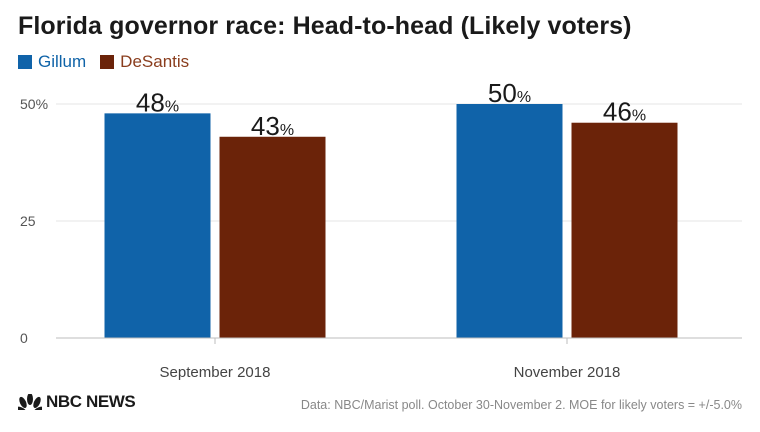  Describe the element at coordinates (215, 372) in the screenshot. I see `x-tick-label: September 2018` at that location.